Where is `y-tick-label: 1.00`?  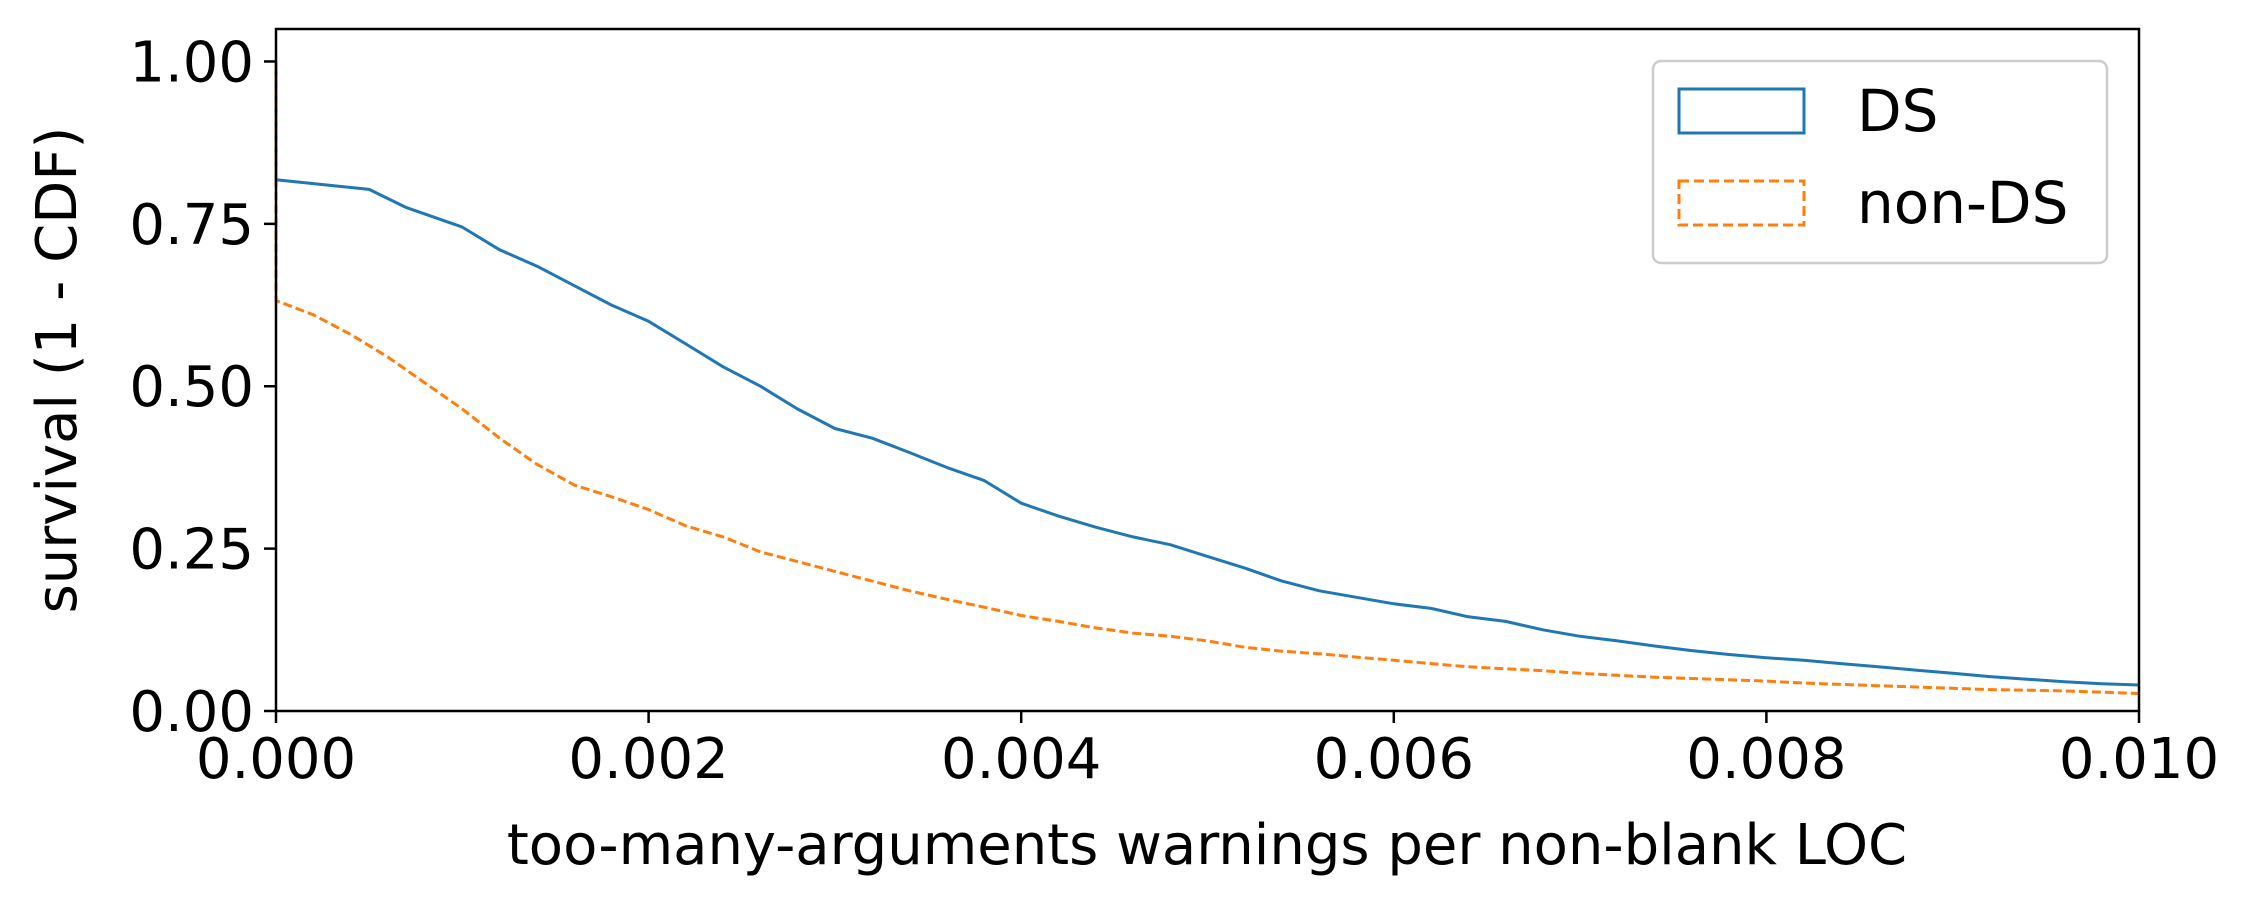 y-tick-label: 1.00 is located at coordinates (191, 62).